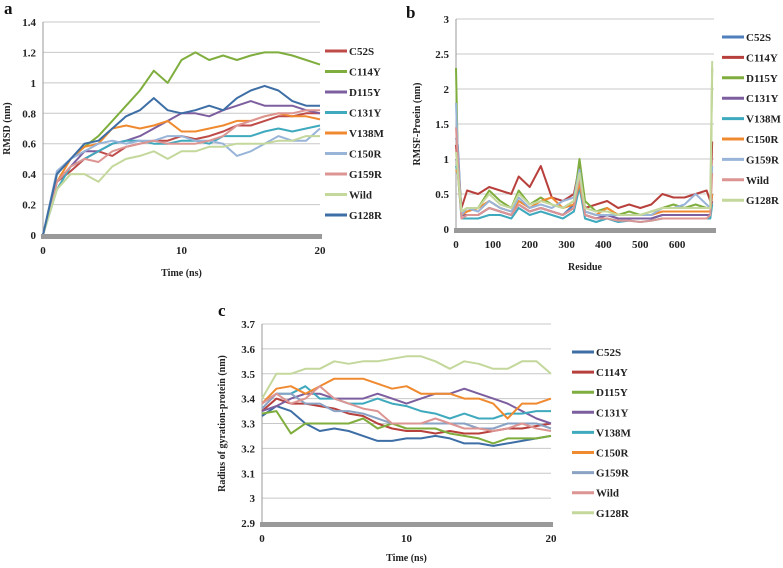 The width and height of the screenshot is (783, 568). Describe the element at coordinates (417, 124) in the screenshot. I see `y-axis-label: RMSF-Proein (nm)` at that location.